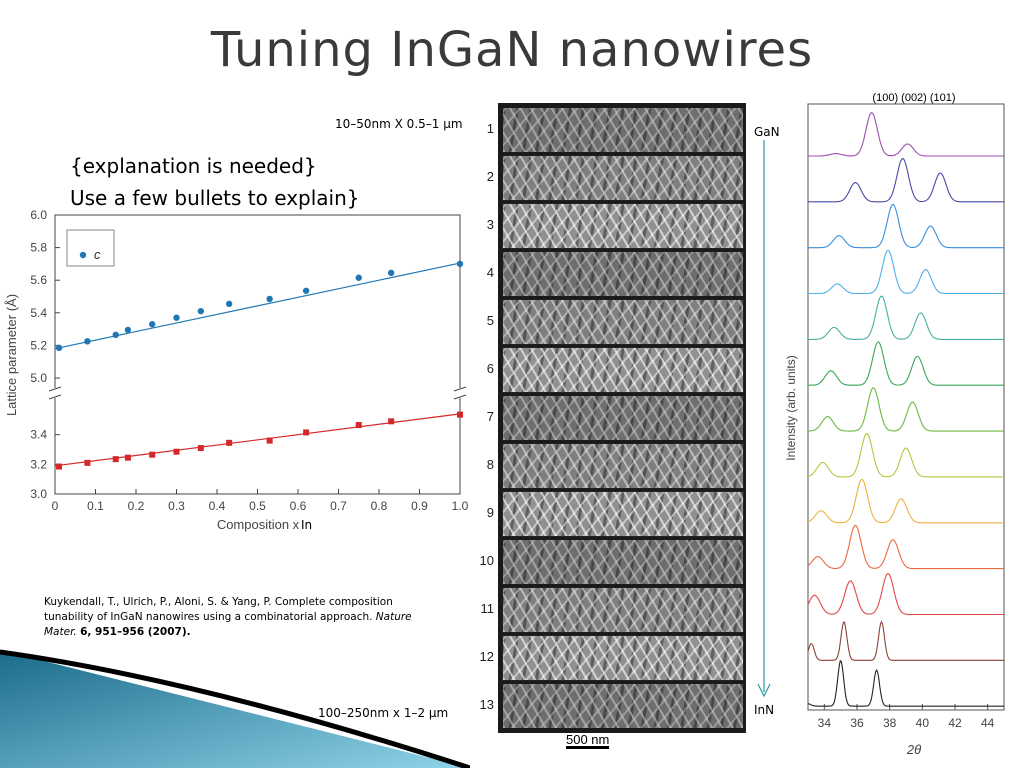 The height and width of the screenshot is (768, 1024). I want to click on xrd-title: (100) (002) (101), so click(913, 98).